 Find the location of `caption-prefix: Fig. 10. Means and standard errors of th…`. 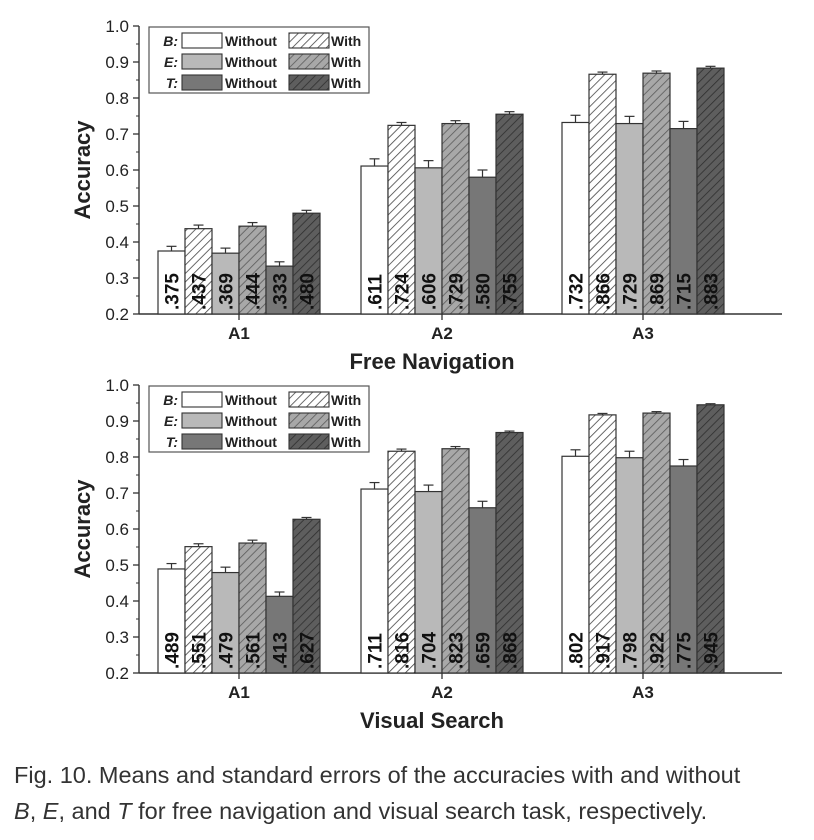

caption-prefix: Fig. 10. Means and standard errors of th… is located at coordinates (377, 775).